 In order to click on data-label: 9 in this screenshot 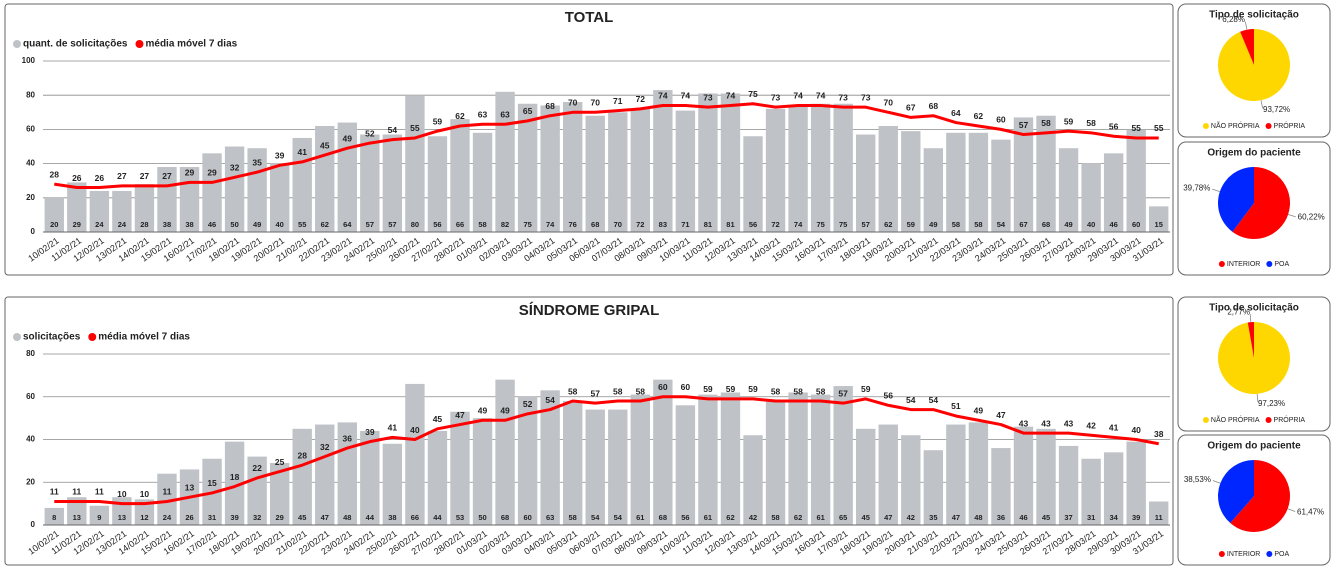, I will do `click(99, 517)`.